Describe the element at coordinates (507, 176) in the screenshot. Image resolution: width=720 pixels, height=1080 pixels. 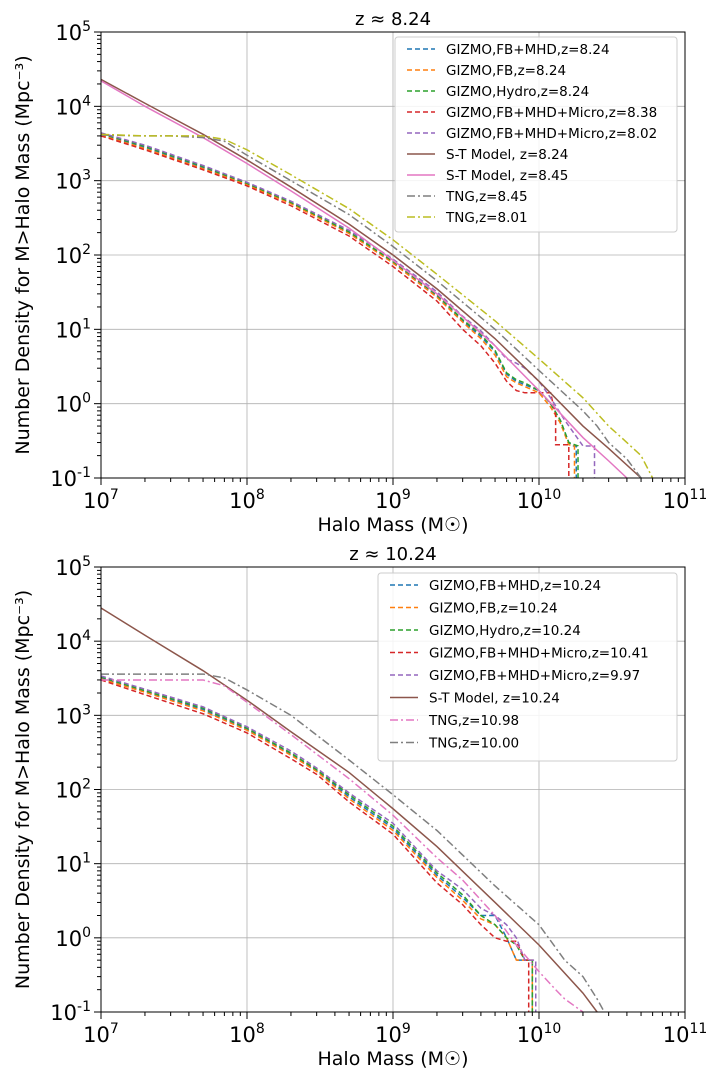
I see `legend-label: S-T Model, z=8.45` at that location.